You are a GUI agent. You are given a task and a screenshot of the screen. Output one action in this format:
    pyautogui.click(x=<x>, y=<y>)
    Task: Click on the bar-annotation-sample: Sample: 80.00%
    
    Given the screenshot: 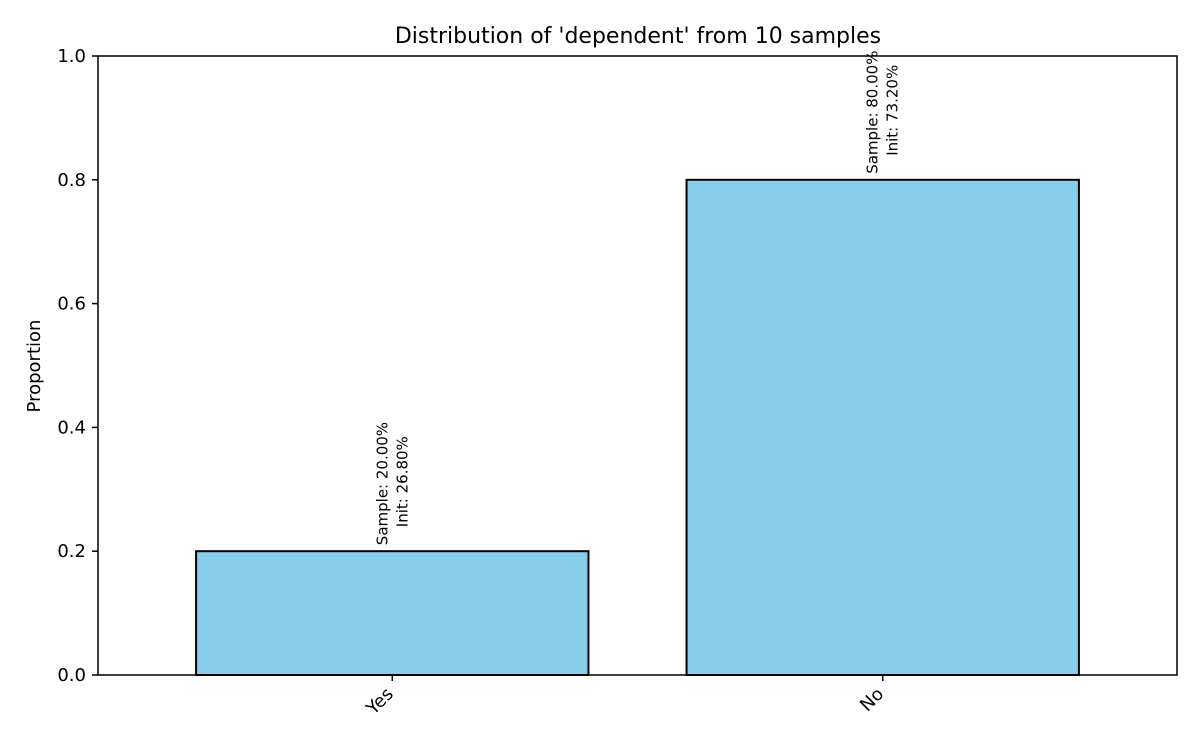 What is the action you would take?
    pyautogui.click(x=873, y=112)
    